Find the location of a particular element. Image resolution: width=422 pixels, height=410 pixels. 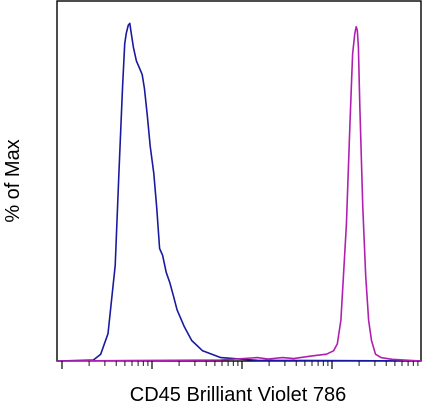

x-axis-ticks is located at coordinates (240, 365).